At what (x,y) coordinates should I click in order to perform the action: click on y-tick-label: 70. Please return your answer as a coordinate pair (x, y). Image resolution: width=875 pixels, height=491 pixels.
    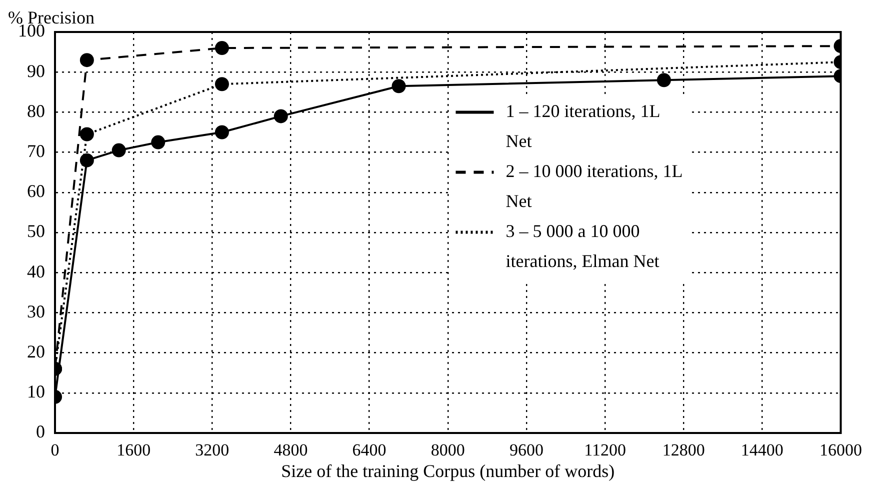
    Looking at the image, I should click on (36, 151).